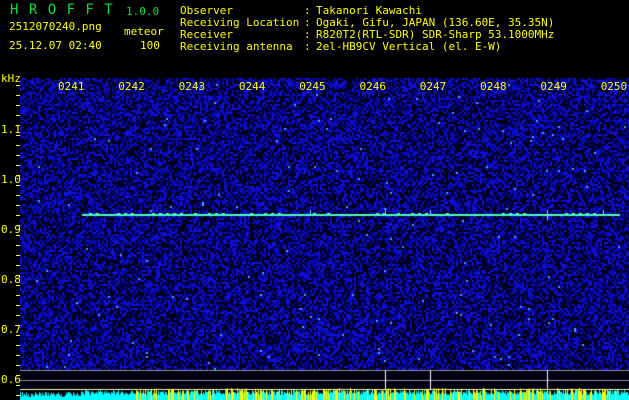  Describe the element at coordinates (11, 379) in the screenshot. I see `y-tick-label: 0.6` at that location.